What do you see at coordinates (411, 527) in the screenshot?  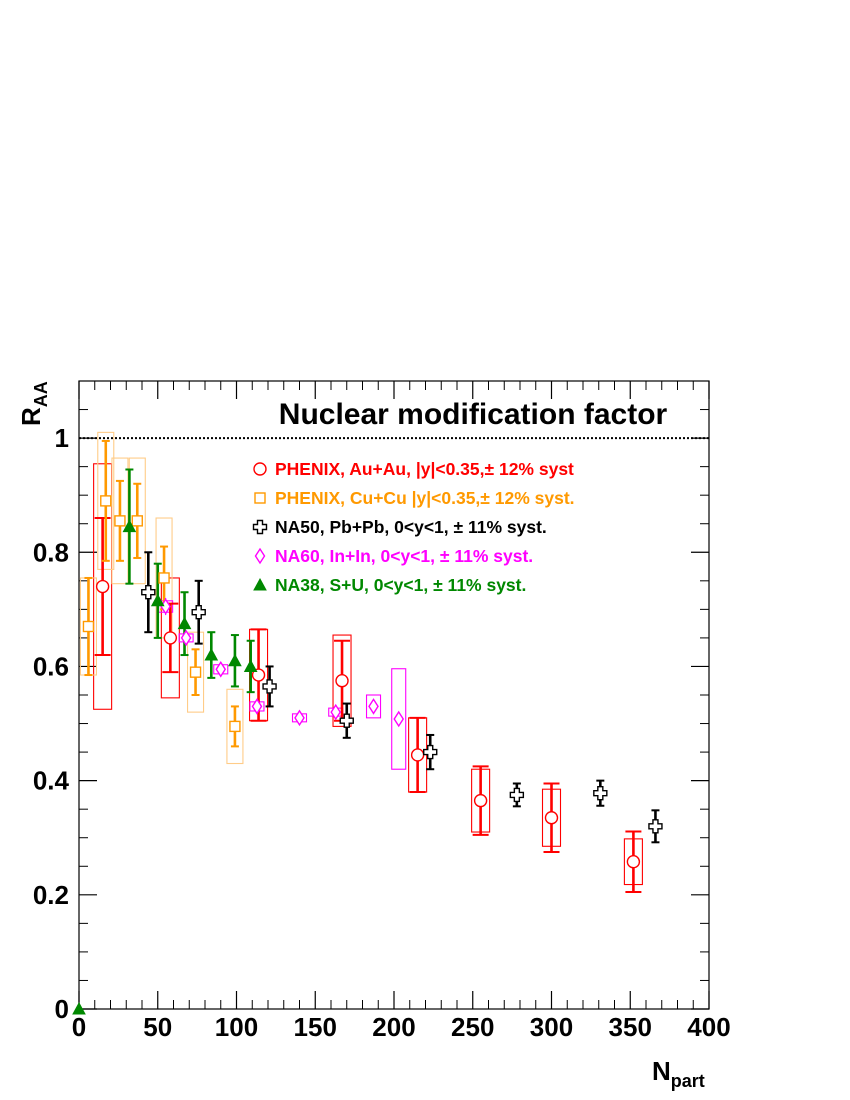 I see `legend-entry-label: NA50, Pb+Pb, 0<y<1, ± 11% syst.` at bounding box center [411, 527].